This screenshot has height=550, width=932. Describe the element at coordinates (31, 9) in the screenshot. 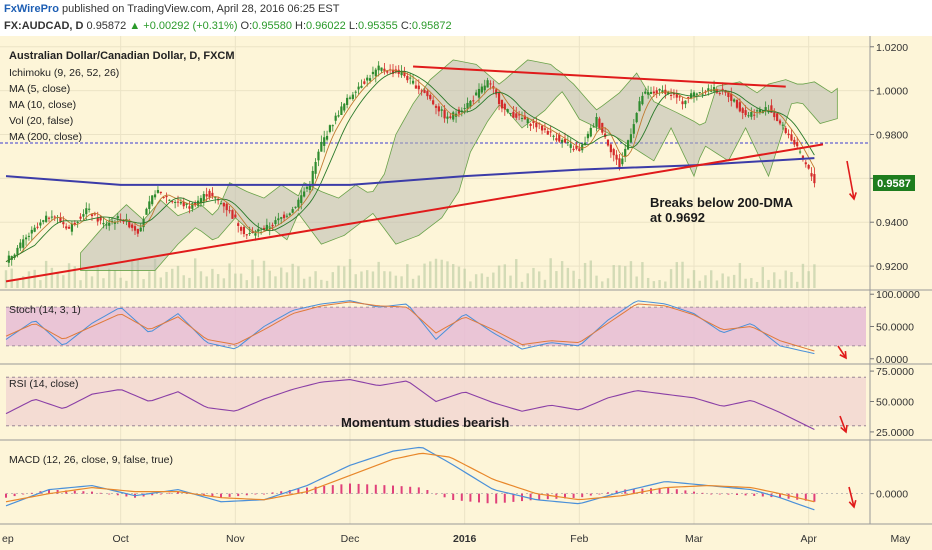

I see `brand-name: FxWirePro` at that location.